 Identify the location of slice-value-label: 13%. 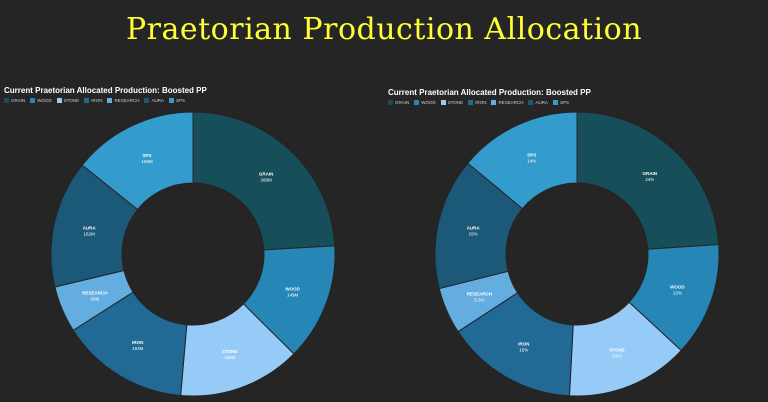
(677, 293).